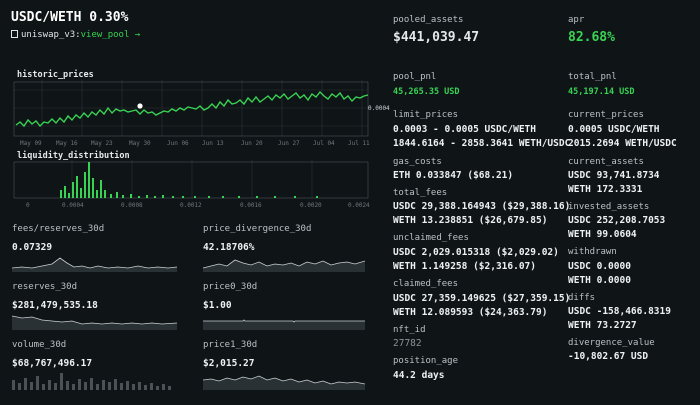 This screenshot has width=700, height=405. What do you see at coordinates (591, 37) in the screenshot?
I see `apr-value: 82.68%` at bounding box center [591, 37].